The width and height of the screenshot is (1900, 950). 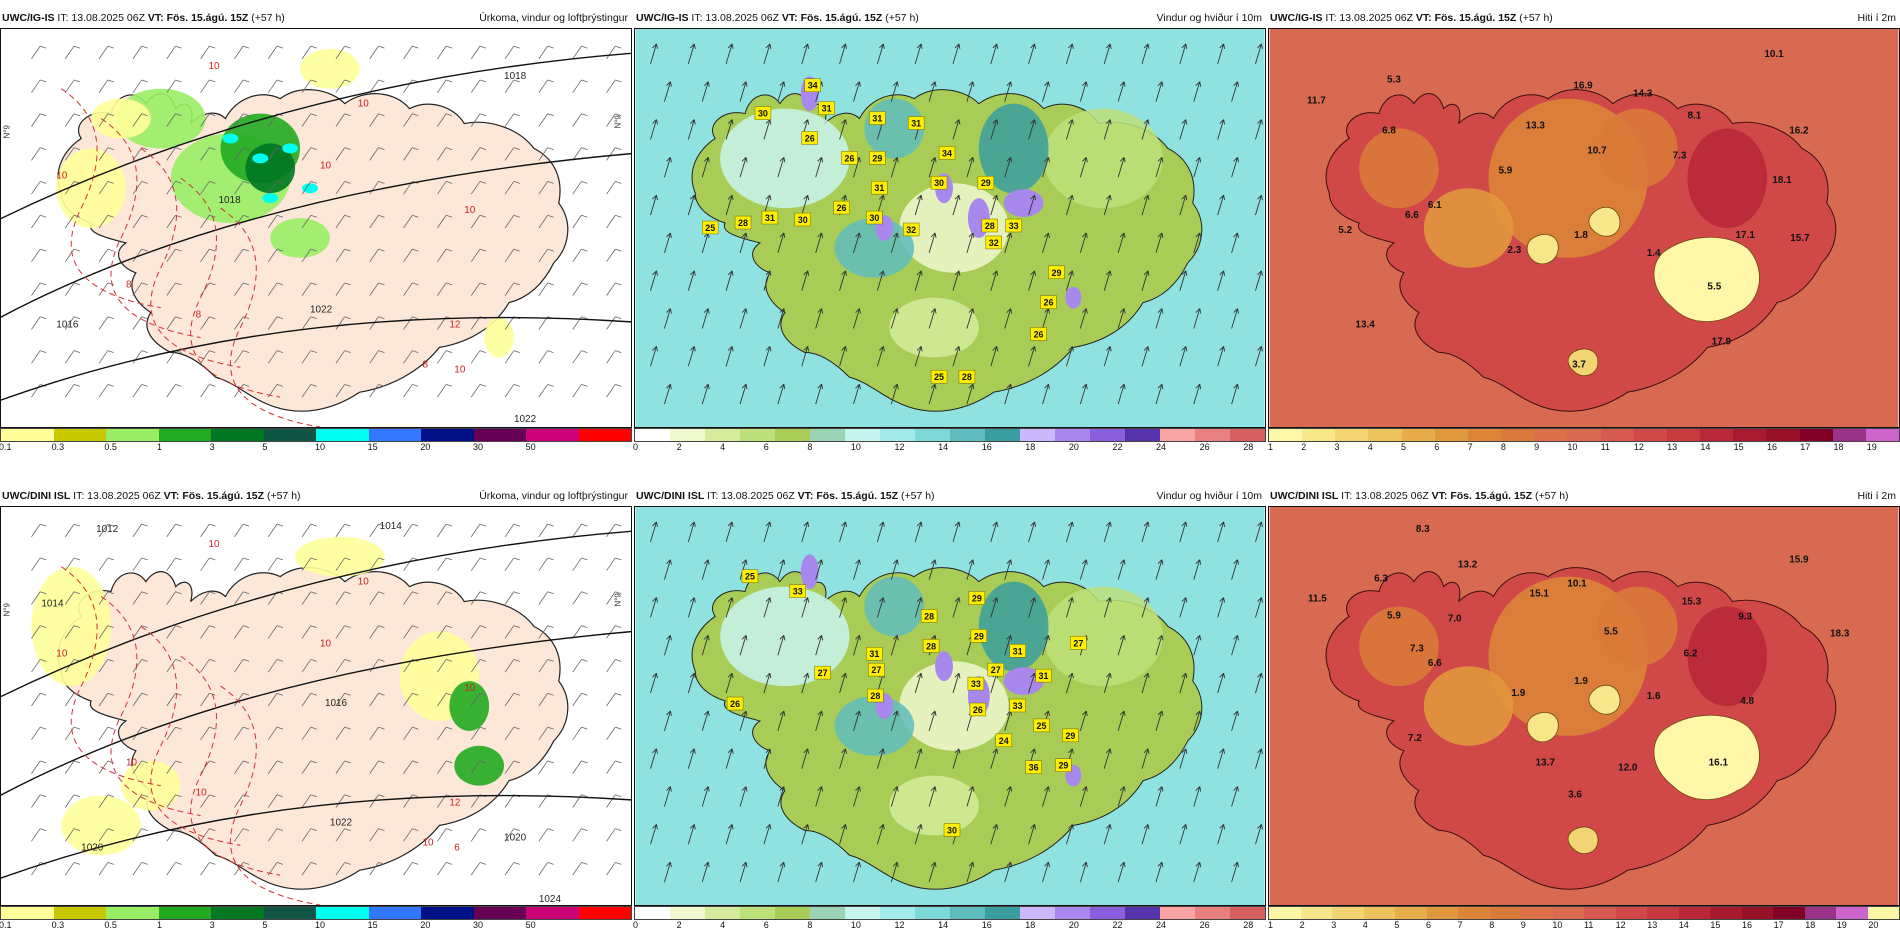 I want to click on temperature-value: 7.0, so click(x=1455, y=618).